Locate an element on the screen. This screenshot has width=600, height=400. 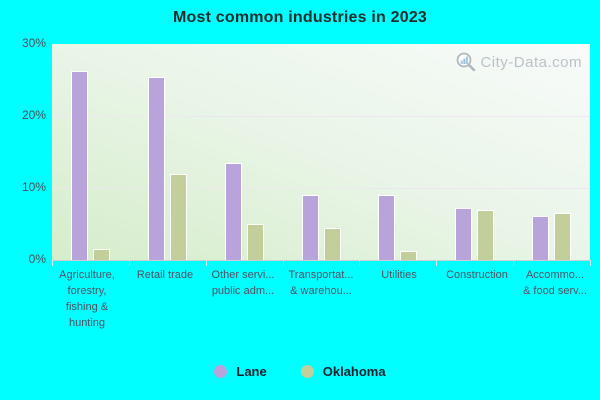
x-axis-label: Construction is located at coordinates (477, 275).